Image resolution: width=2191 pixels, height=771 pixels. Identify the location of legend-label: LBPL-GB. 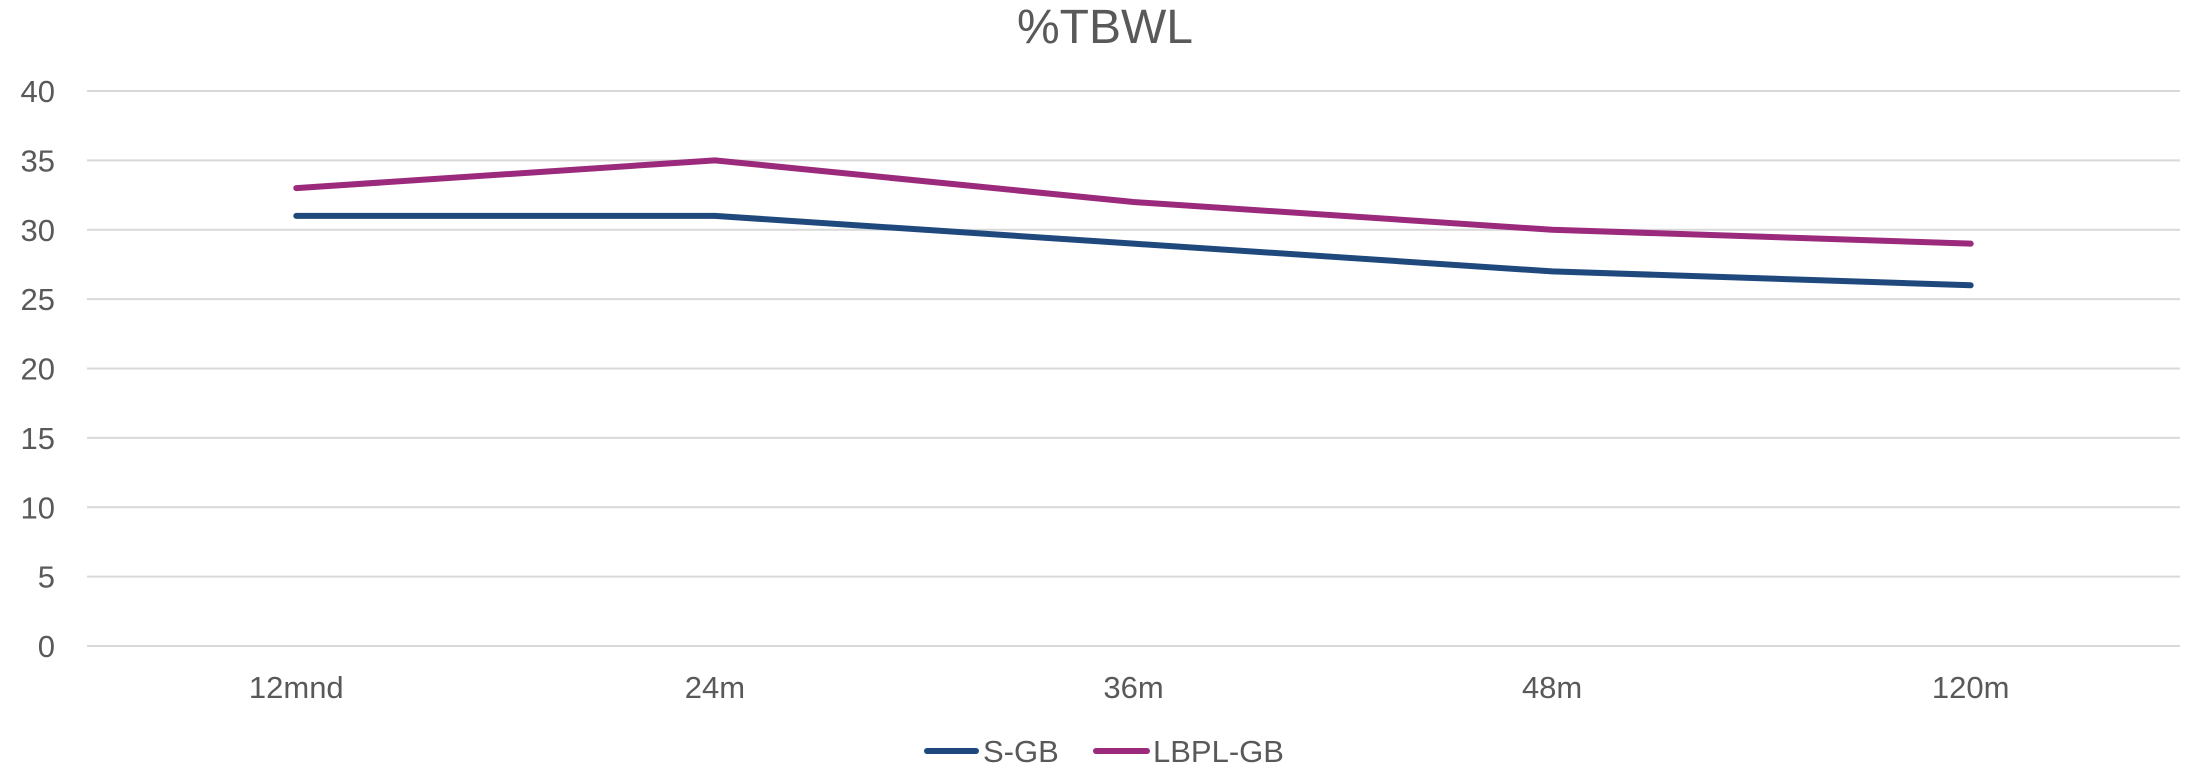
(1218, 751).